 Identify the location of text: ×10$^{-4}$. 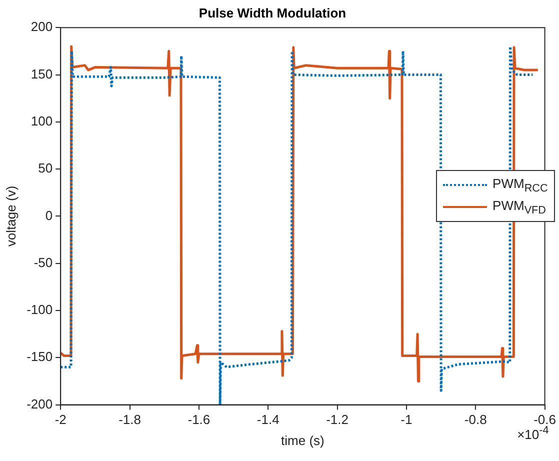
(533, 433).